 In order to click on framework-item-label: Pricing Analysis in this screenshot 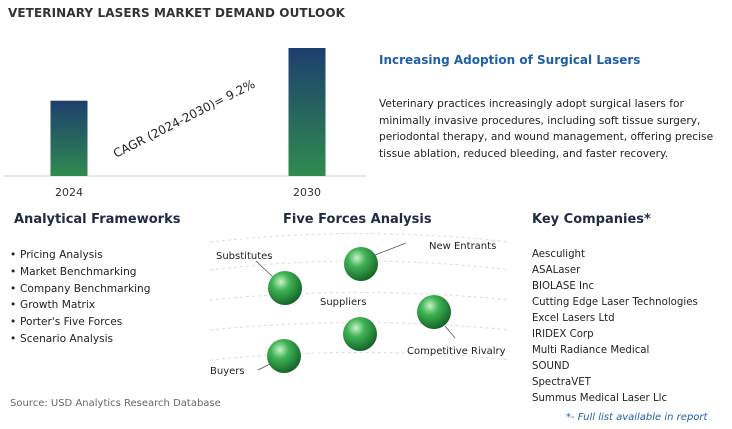, I will do `click(61, 255)`.